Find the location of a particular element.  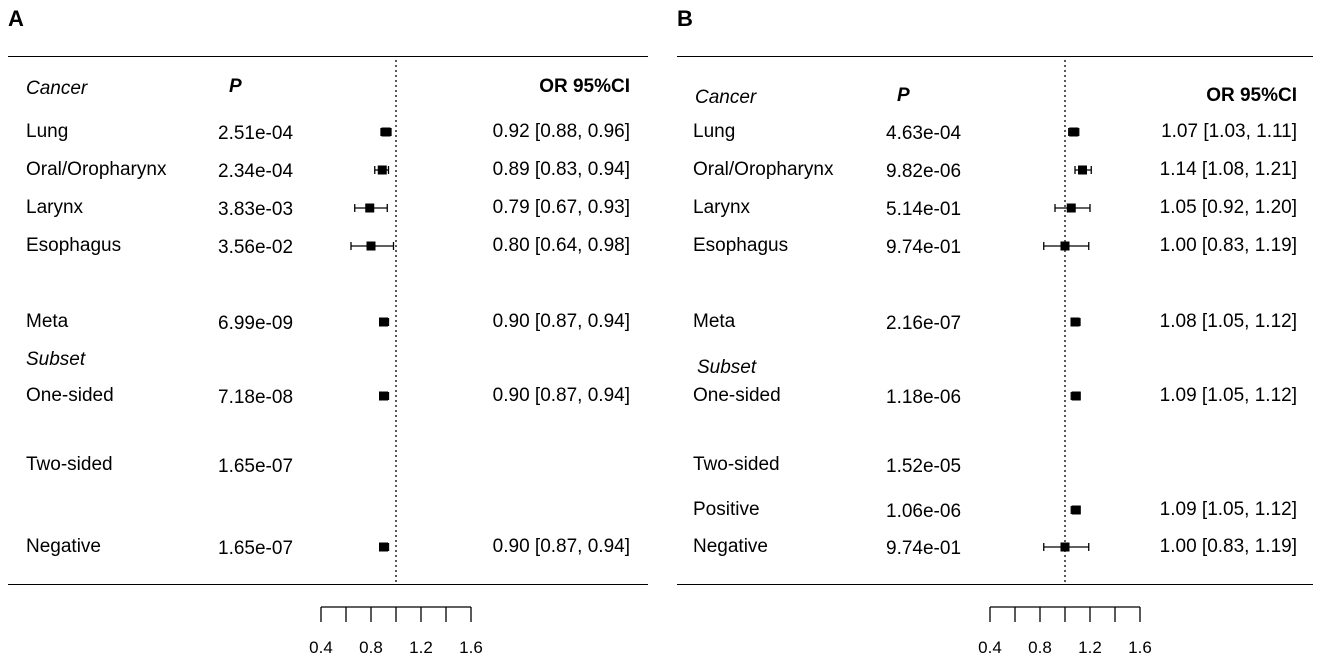

row-or-ci: 1.14 [1.08, 1.21] is located at coordinates (1228, 169).